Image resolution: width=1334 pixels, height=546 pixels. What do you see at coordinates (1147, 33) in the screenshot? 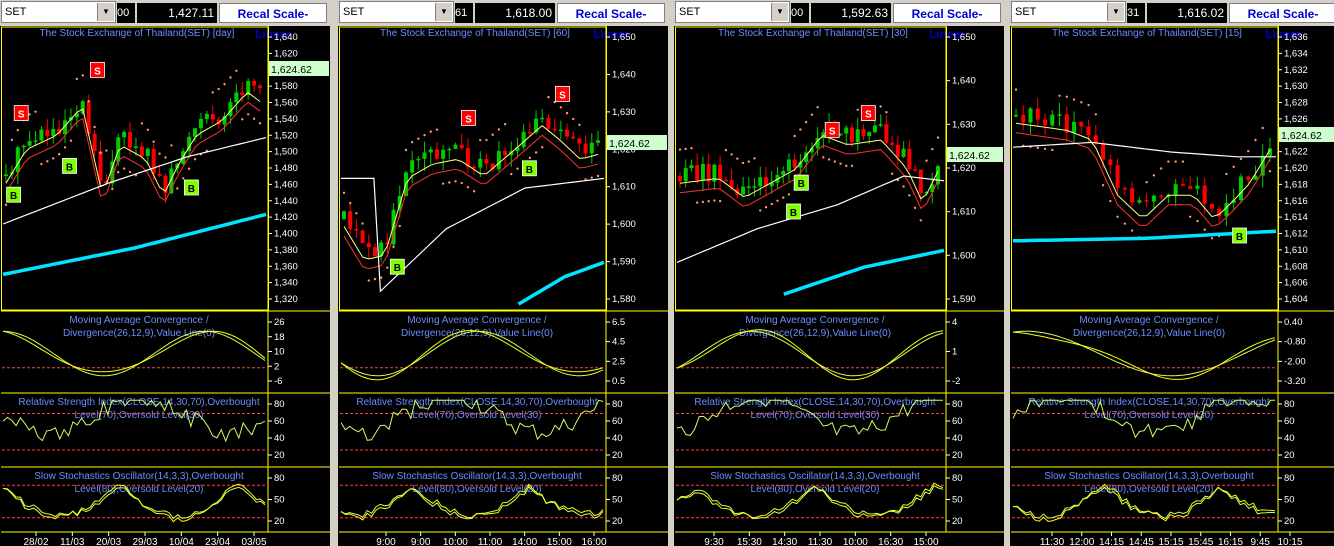
I see `chart-title: The Stock Exchange of Thailand(SET) [15]` at bounding box center [1147, 33].